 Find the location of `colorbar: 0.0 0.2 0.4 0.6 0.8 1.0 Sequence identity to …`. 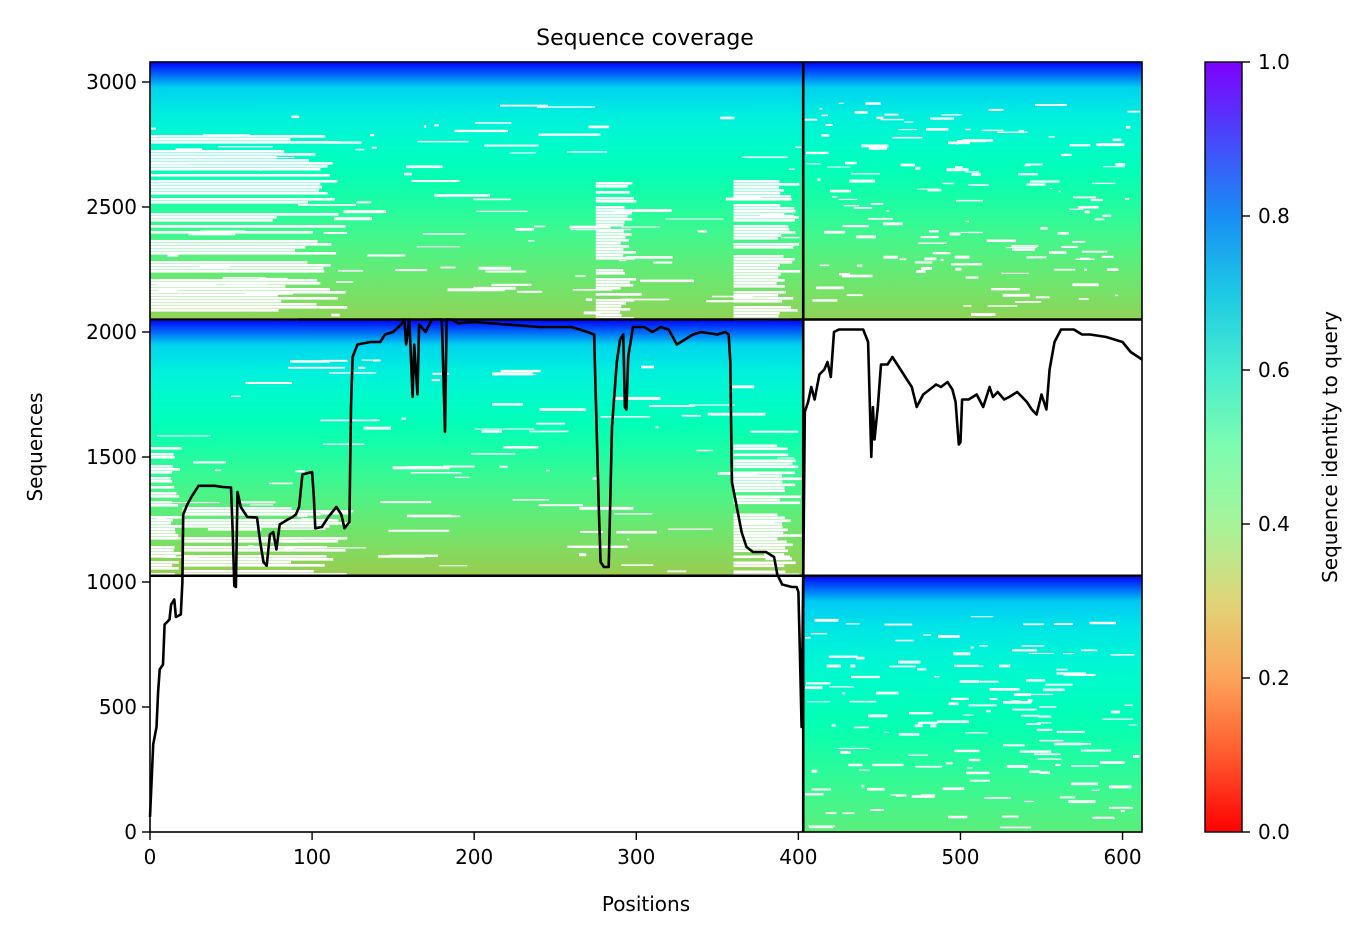

colorbar: 0.0 0.2 0.4 0.6 0.8 1.0 Sequence identity to … is located at coordinates (1273, 447).